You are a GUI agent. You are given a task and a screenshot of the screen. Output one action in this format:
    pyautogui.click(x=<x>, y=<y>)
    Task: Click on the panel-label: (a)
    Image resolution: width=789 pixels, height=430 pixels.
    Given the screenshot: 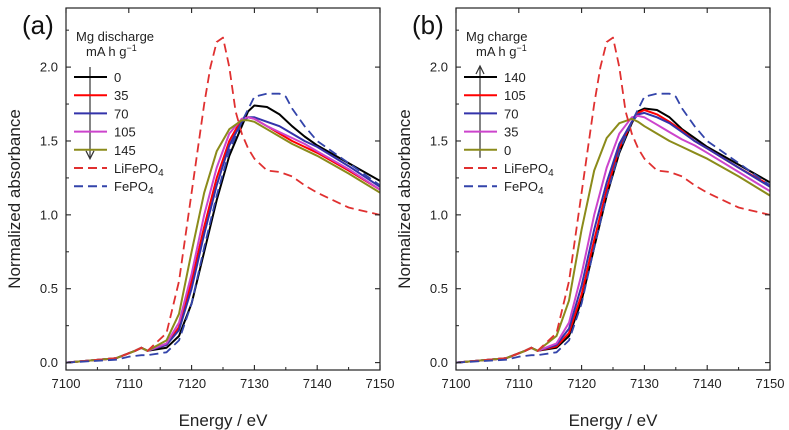 What is the action you would take?
    pyautogui.click(x=38, y=25)
    